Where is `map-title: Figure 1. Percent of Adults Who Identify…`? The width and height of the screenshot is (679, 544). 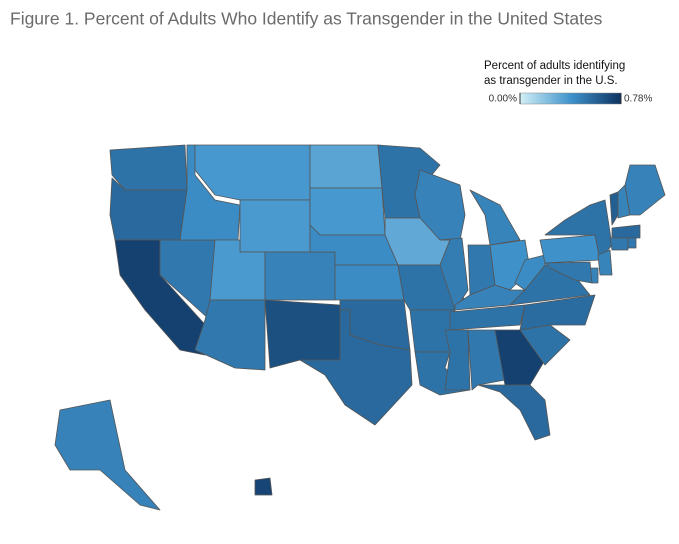 map-title: Figure 1. Percent of Adults Who Identify… is located at coordinates (306, 19).